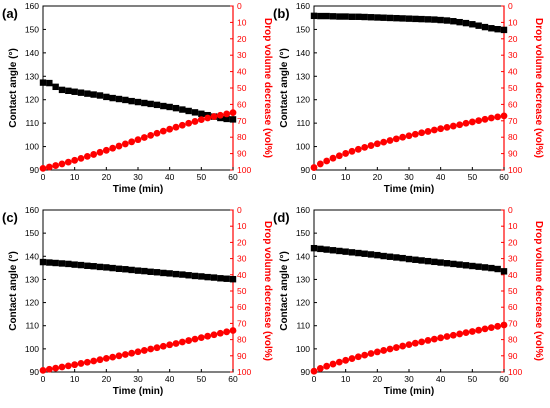 The height and width of the screenshot is (408, 550). What do you see at coordinates (242, 259) in the screenshot?
I see `y2-tick-label: 30` at bounding box center [242, 259].